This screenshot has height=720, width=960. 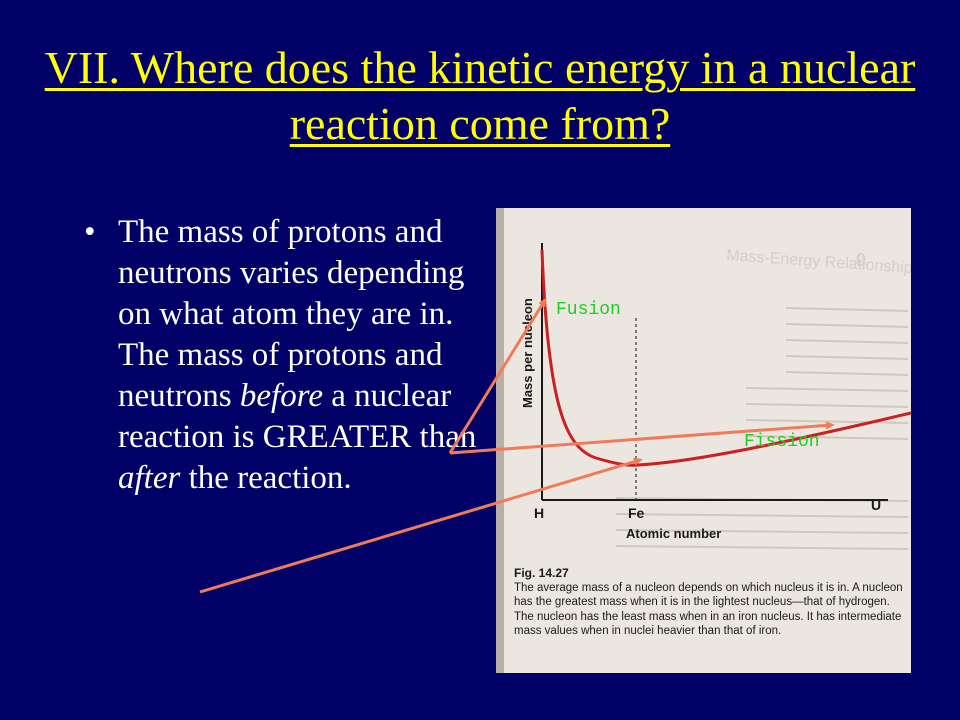 I want to click on fission-label: Fission, so click(x=782, y=442).